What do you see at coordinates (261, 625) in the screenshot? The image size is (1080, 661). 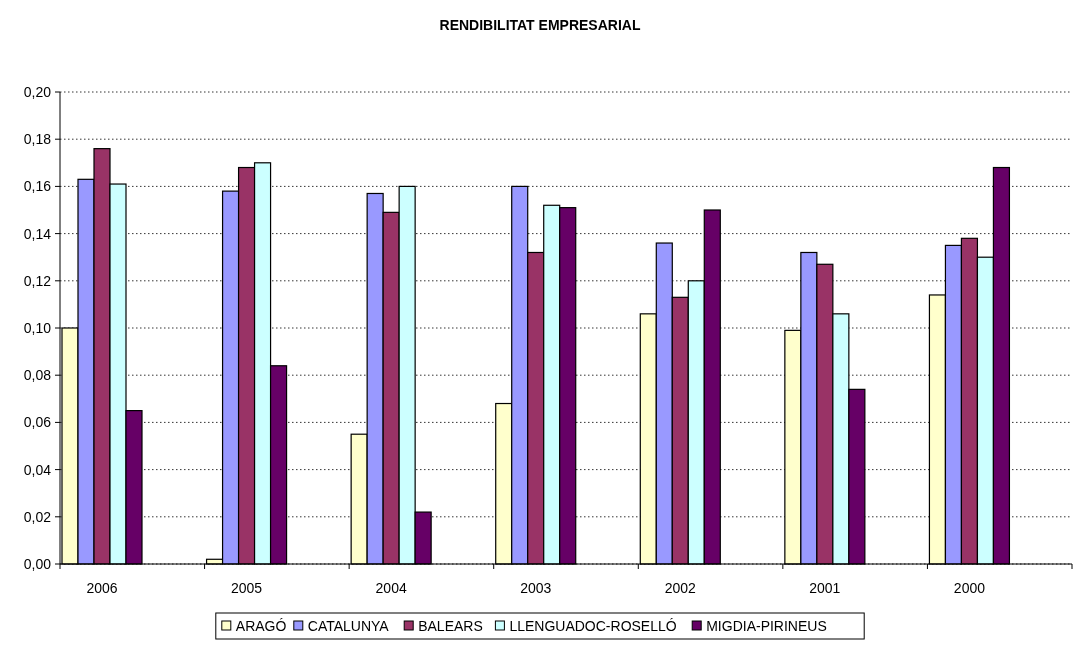 I see `legend-label: ARAGÓ` at bounding box center [261, 625].